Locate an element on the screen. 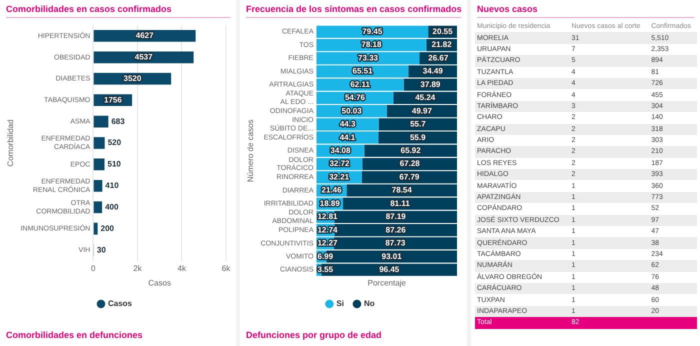  data-label: 87.26 is located at coordinates (396, 229).